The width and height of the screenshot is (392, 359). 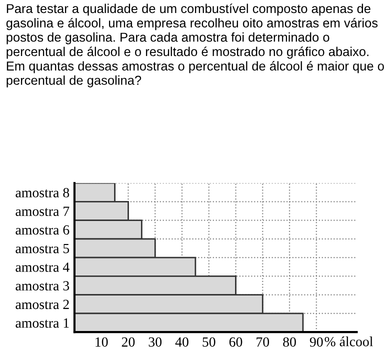 What do you see at coordinates (42, 305) in the screenshot?
I see `y-tick-label: amostra 2` at bounding box center [42, 305].